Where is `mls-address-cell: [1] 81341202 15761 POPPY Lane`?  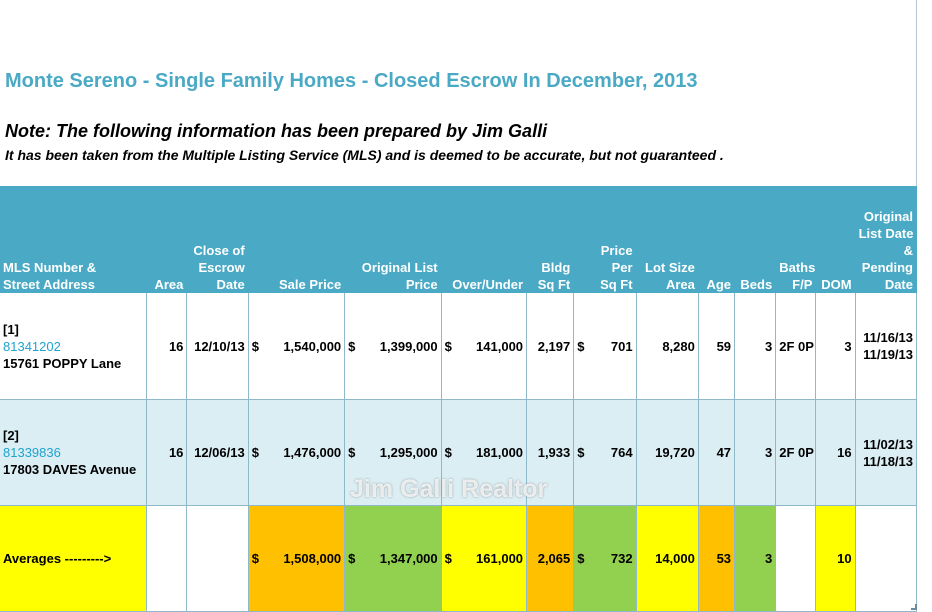
mls-address-cell: [1] 81341202 15761 POPPY Lane is located at coordinates (74, 346).